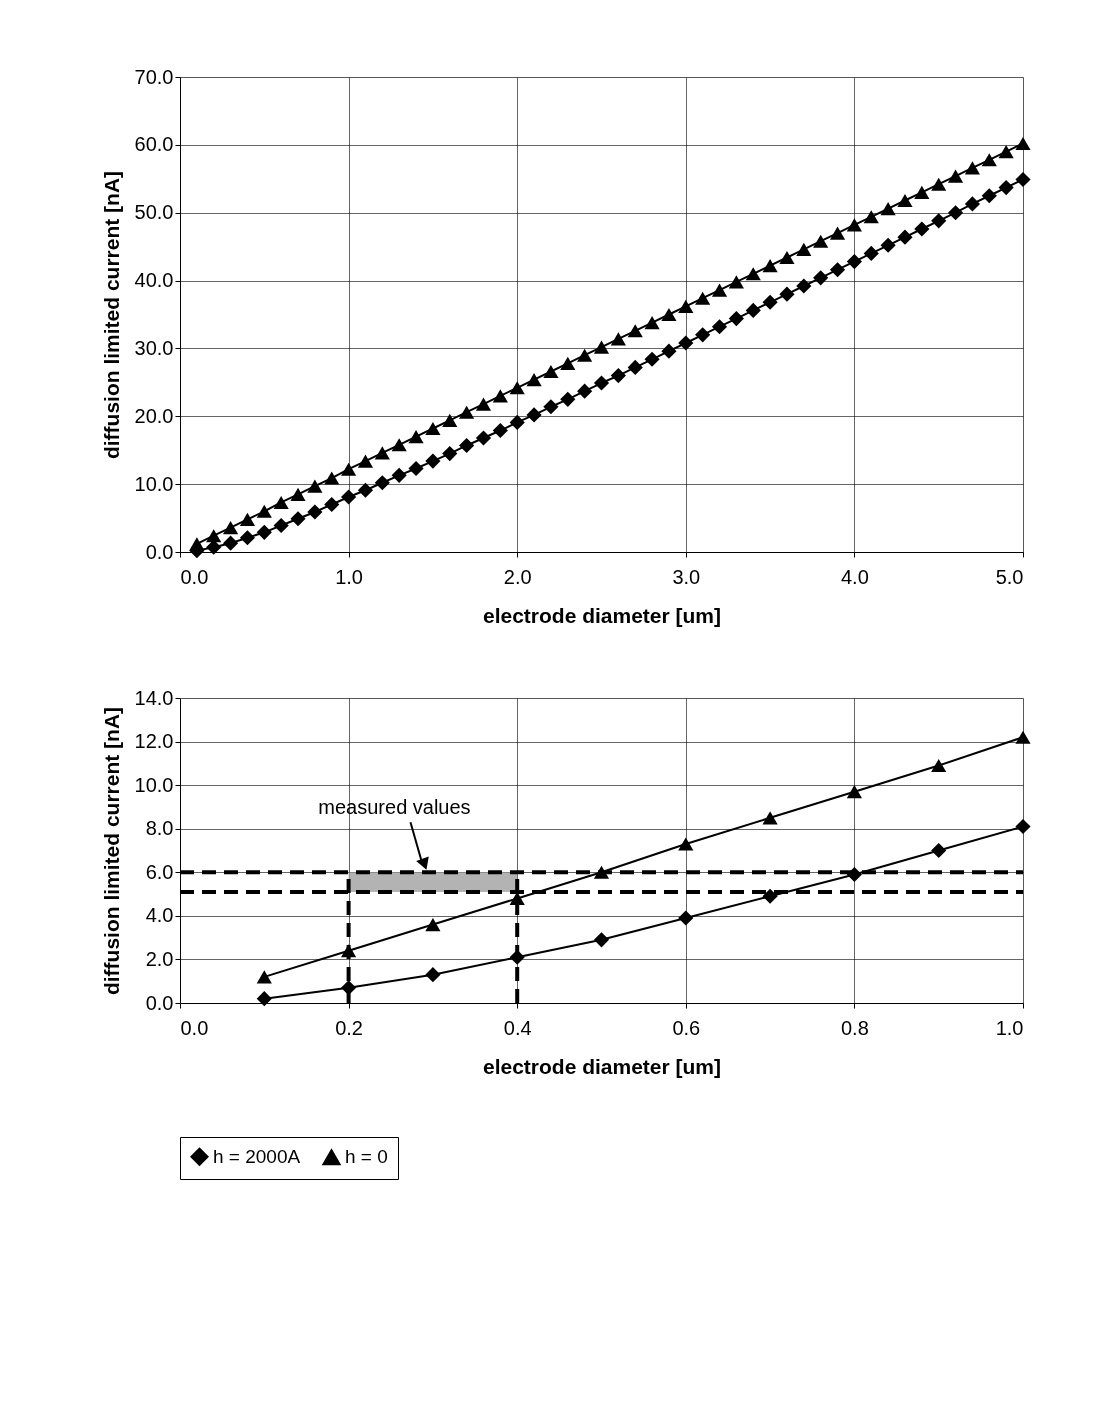 The width and height of the screenshot is (1106, 1407). What do you see at coordinates (159, 958) in the screenshot?
I see `y-tick-label: 2.0` at bounding box center [159, 958].